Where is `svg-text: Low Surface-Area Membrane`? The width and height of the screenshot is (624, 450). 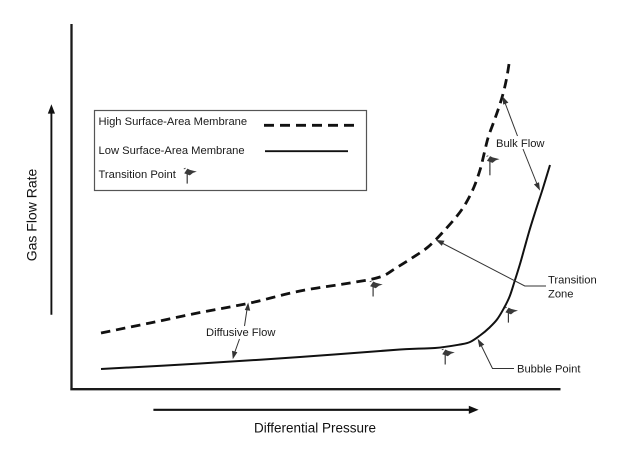 svg-text: Low Surface-Area Membrane is located at coordinates (172, 151).